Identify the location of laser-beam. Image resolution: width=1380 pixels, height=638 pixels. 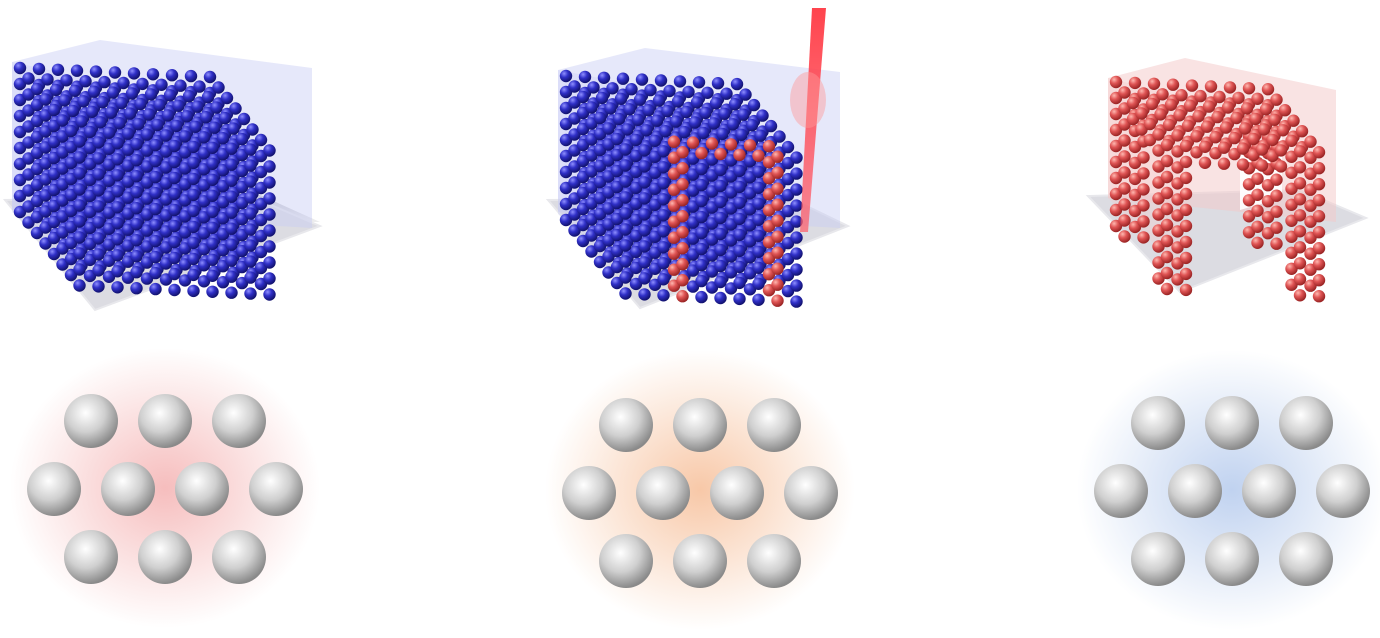
(813, 120).